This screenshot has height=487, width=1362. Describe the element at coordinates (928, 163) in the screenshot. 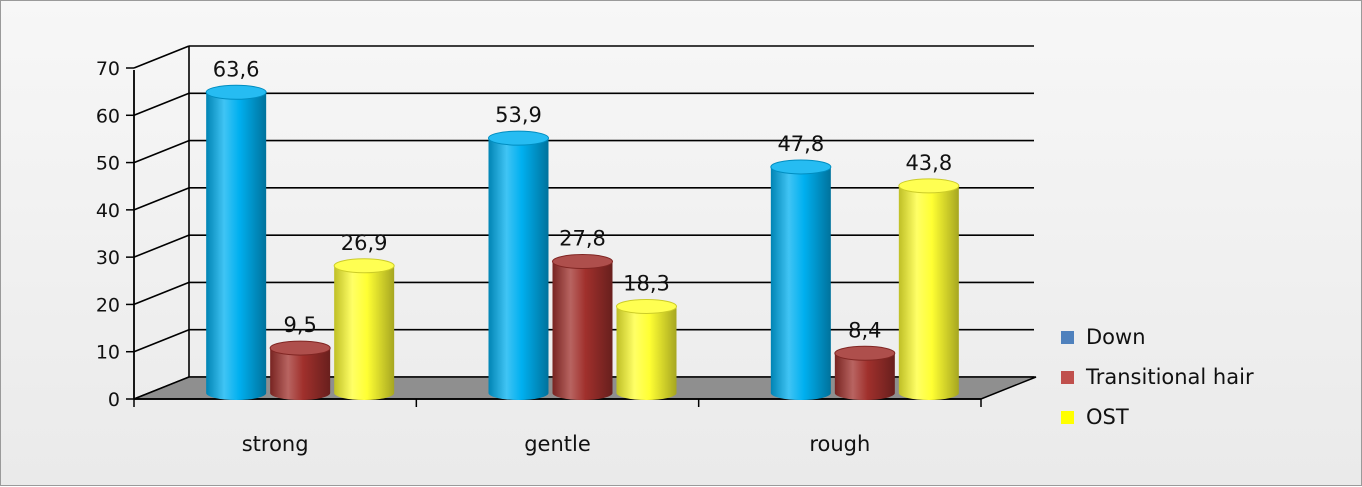

I see `data-label: 43,8` at that location.